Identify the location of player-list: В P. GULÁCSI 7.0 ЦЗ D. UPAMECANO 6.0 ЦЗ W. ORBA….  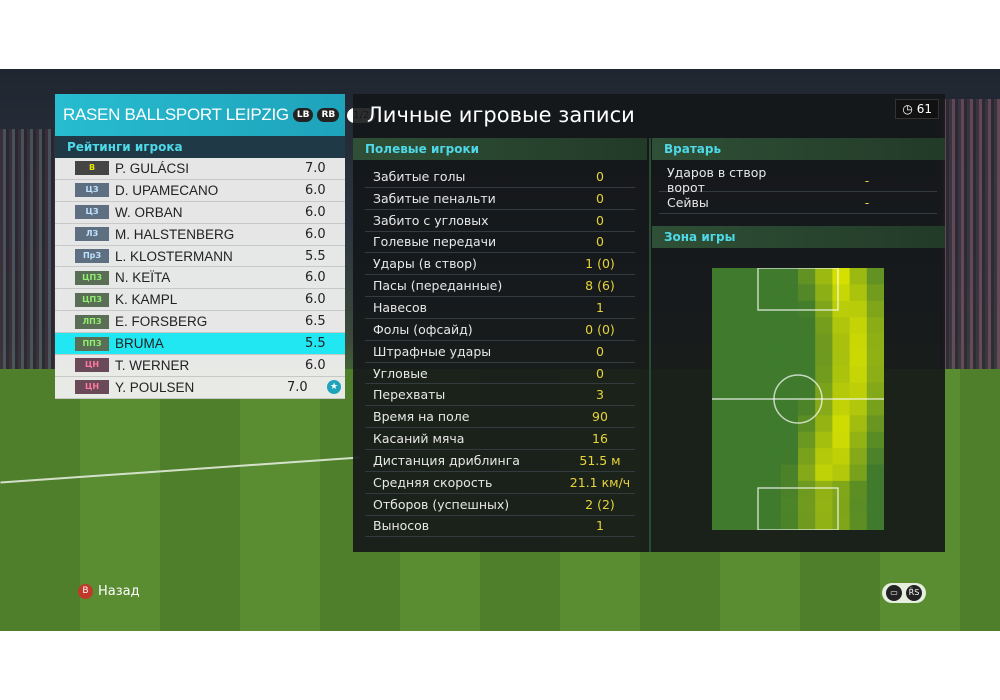
(200, 278).